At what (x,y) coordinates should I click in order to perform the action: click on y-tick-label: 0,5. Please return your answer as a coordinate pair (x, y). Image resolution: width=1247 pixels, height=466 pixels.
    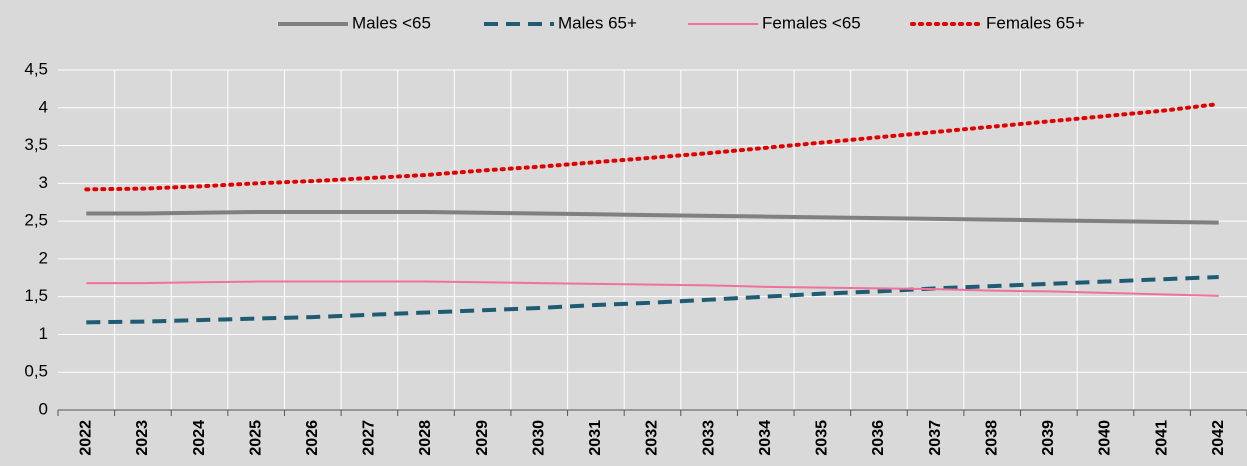
    Looking at the image, I should click on (36, 371).